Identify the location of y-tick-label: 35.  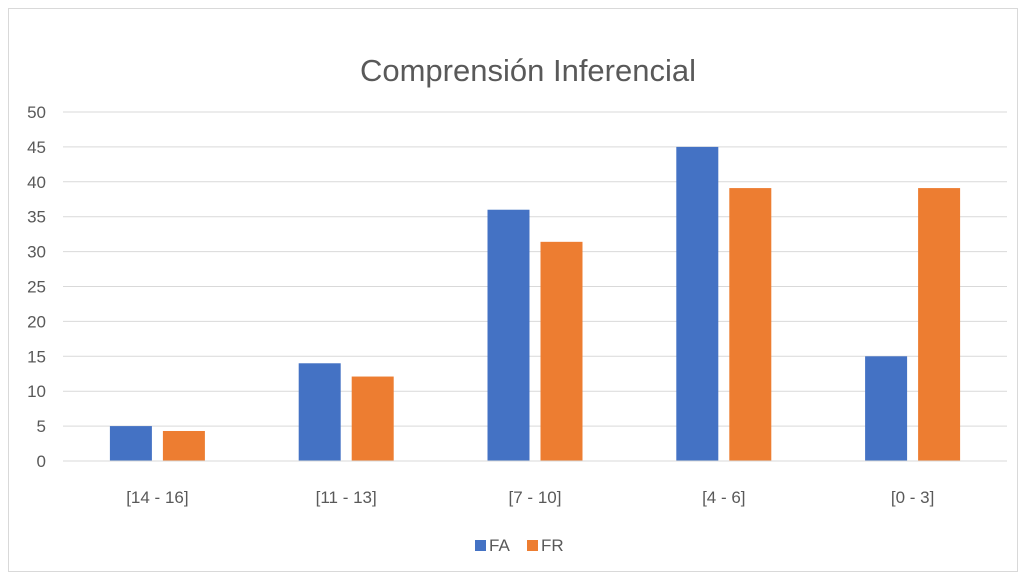
(36, 217).